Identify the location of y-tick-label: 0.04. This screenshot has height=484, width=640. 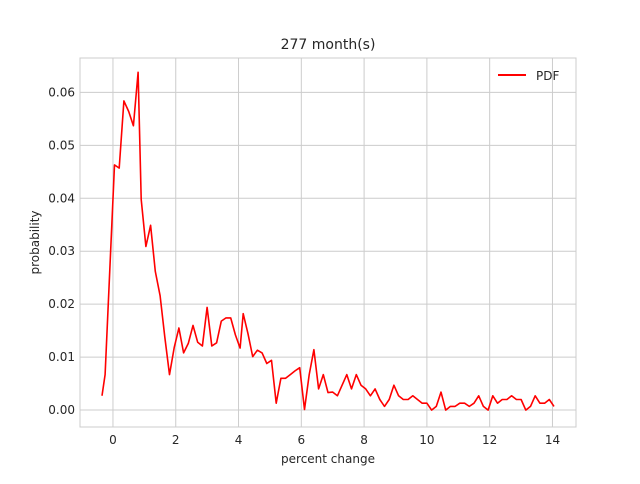
(61, 198).